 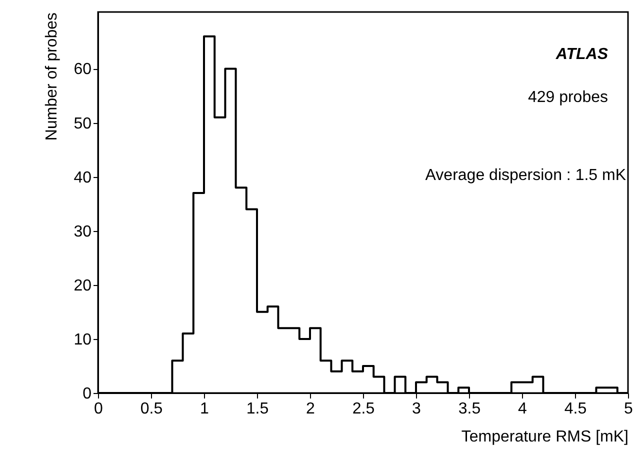 I want to click on y-tick-label: 50, so click(x=83, y=123).